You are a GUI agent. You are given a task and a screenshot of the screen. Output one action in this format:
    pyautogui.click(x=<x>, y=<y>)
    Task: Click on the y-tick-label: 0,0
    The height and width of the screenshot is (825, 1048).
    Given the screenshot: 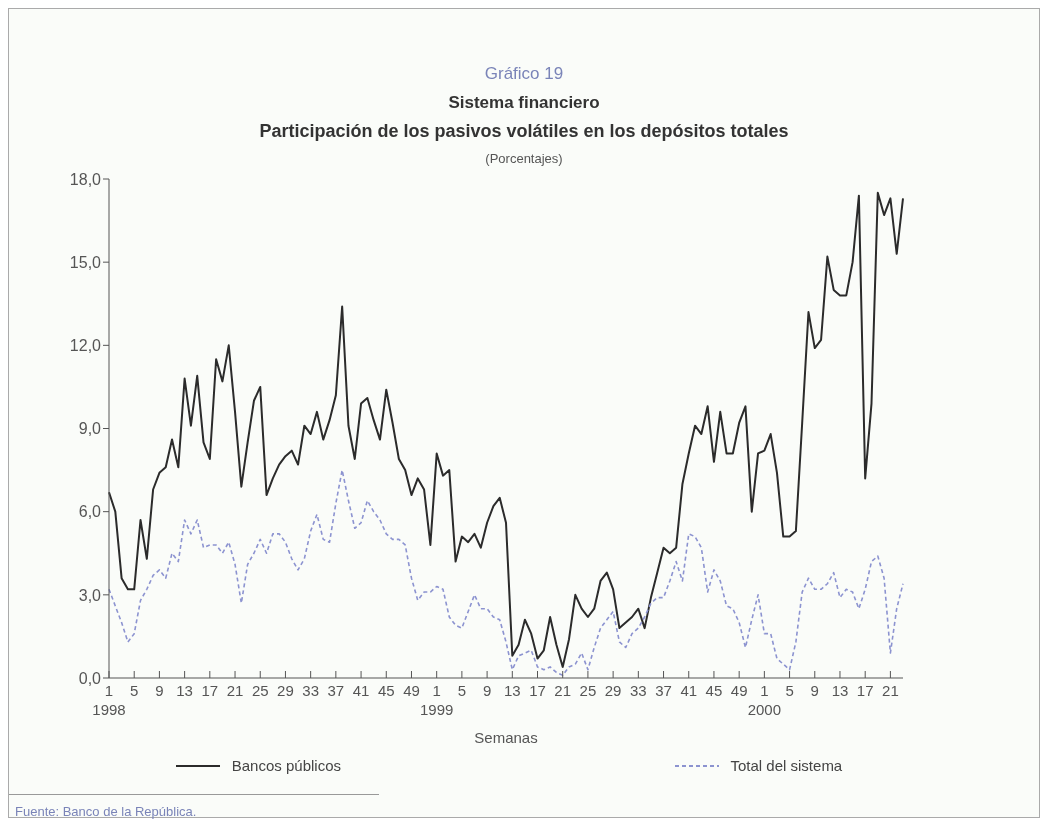 What is the action you would take?
    pyautogui.click(x=90, y=678)
    